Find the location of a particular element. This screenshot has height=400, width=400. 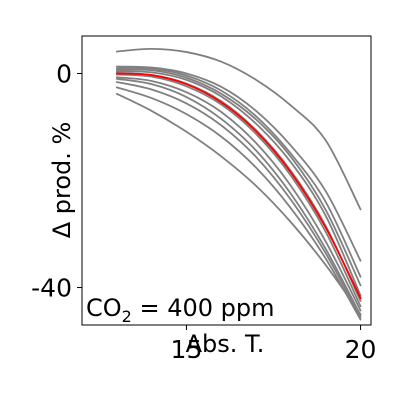

x-tick-label: 15 is located at coordinates (187, 349).